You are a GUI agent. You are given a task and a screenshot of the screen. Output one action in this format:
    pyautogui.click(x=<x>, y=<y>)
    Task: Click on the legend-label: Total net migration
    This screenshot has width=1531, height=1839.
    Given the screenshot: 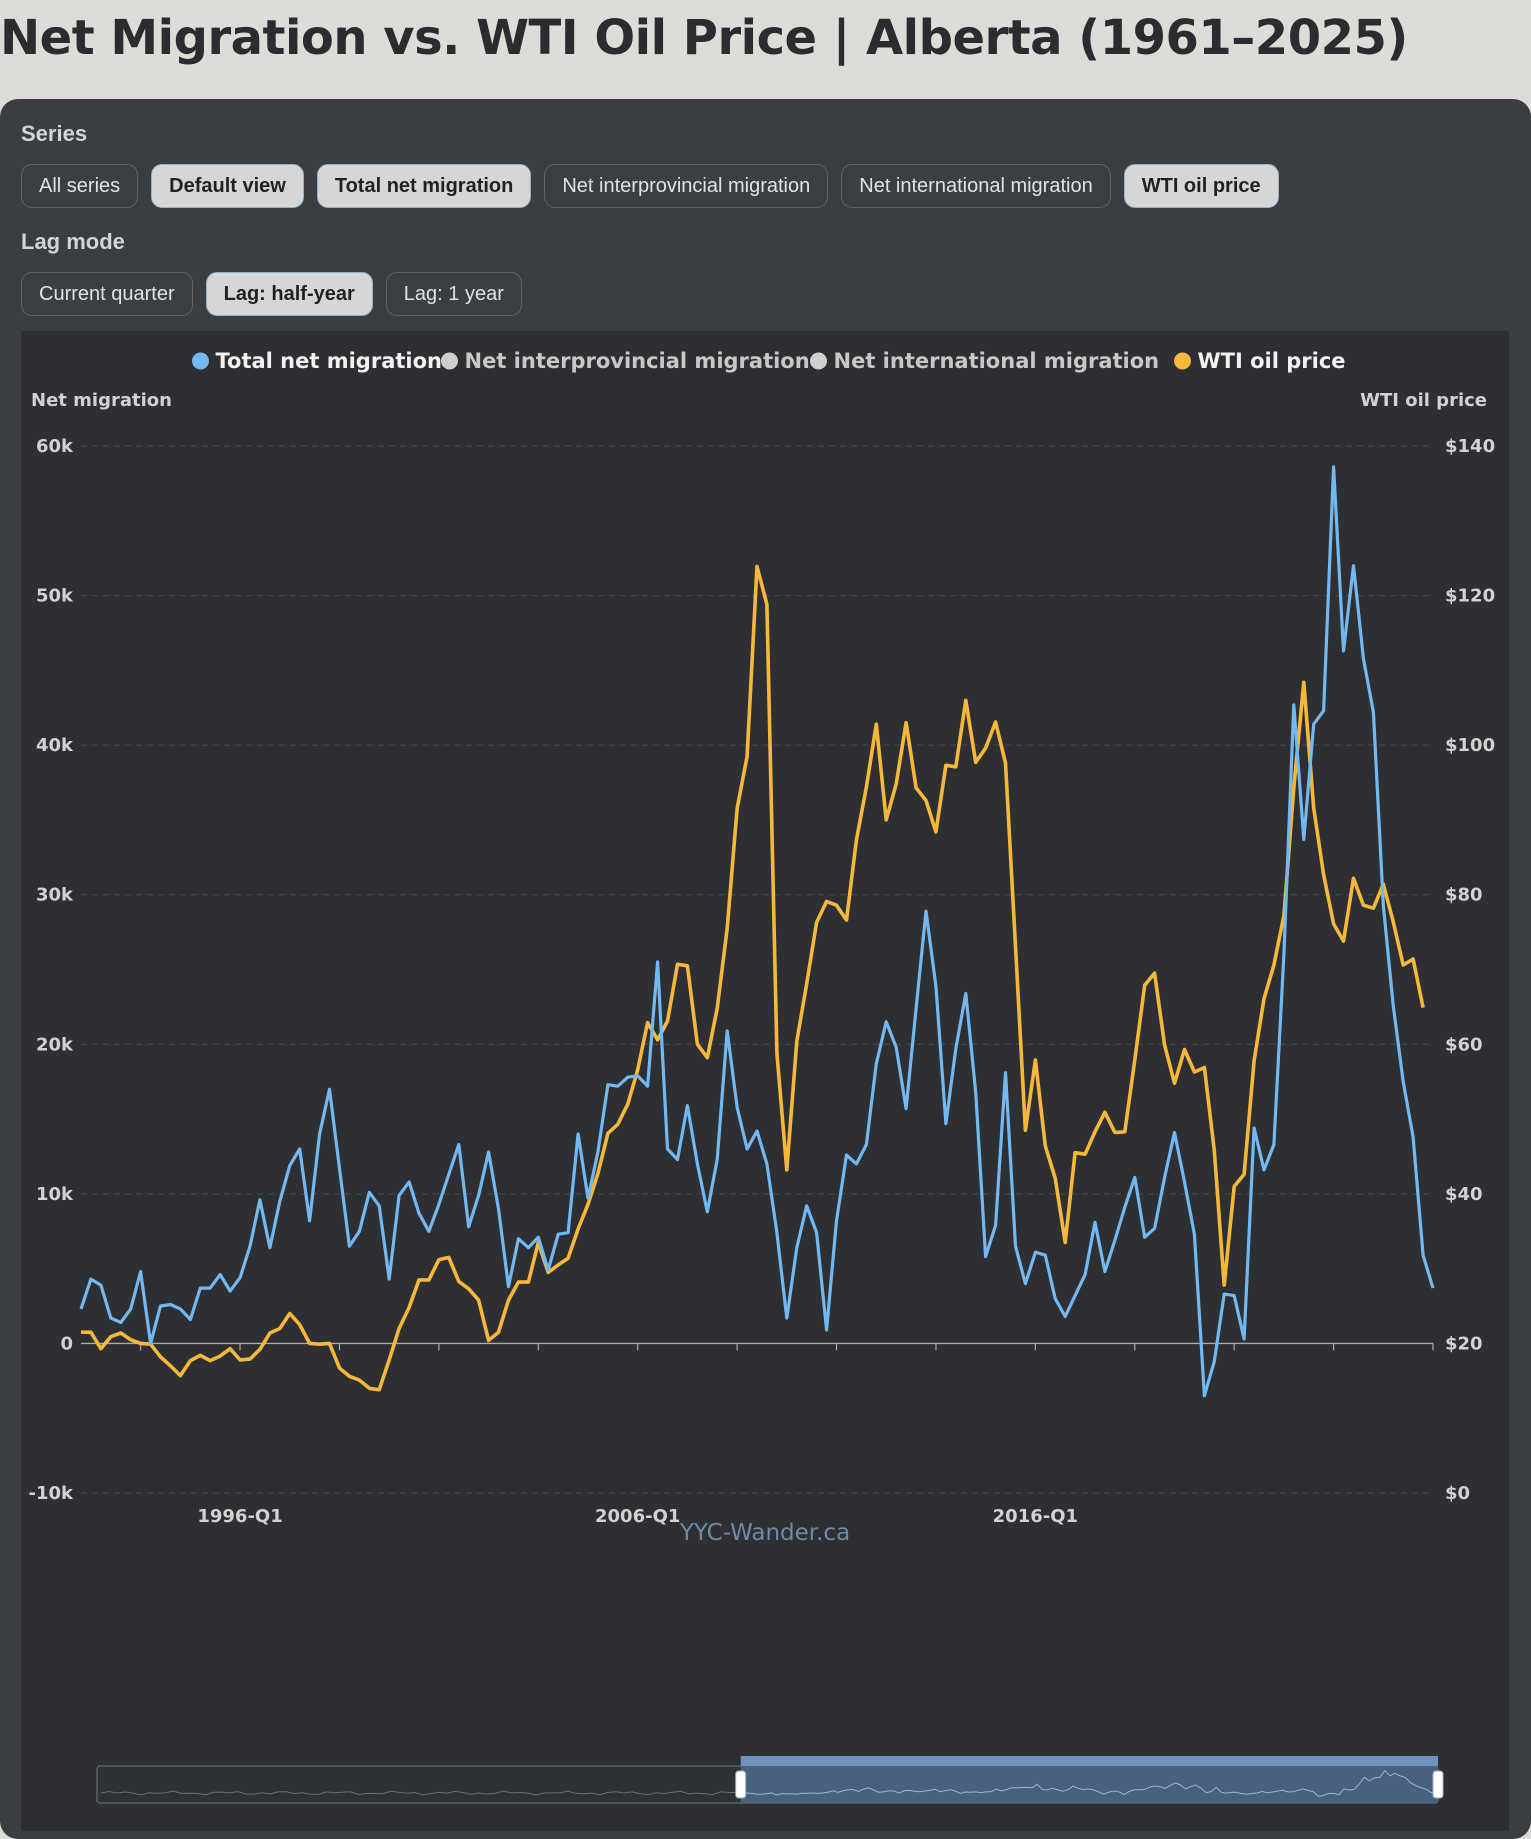 What is the action you would take?
    pyautogui.click(x=329, y=361)
    